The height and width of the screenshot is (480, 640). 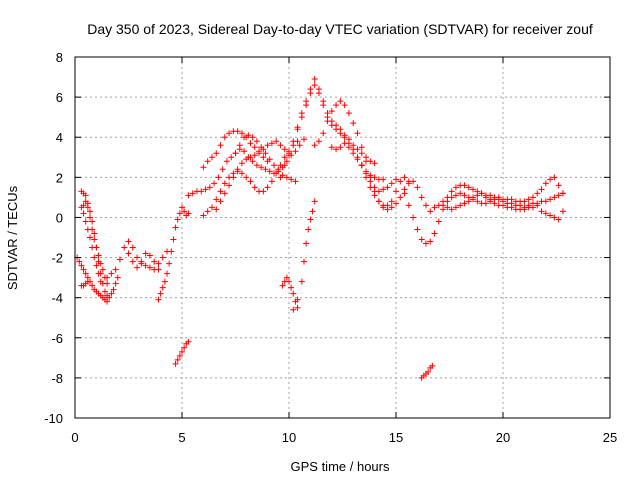 I want to click on series-arc-c, so click(x=91, y=244).